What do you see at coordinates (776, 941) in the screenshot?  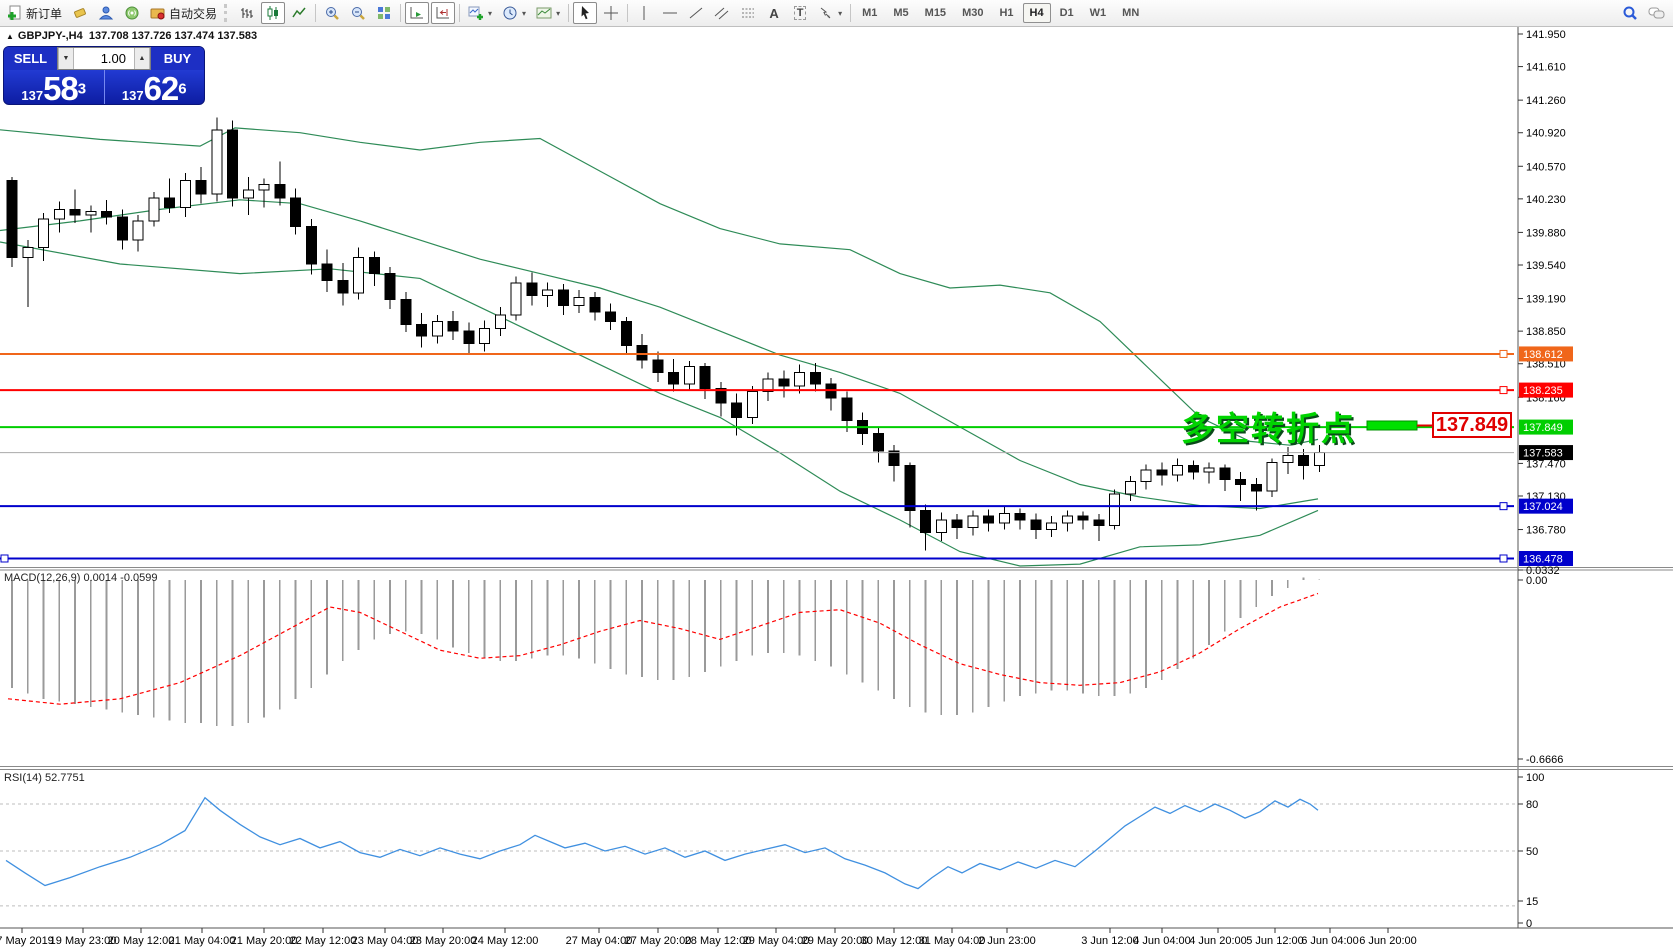 I see `time-tick-label: 29 May 04:00` at bounding box center [776, 941].